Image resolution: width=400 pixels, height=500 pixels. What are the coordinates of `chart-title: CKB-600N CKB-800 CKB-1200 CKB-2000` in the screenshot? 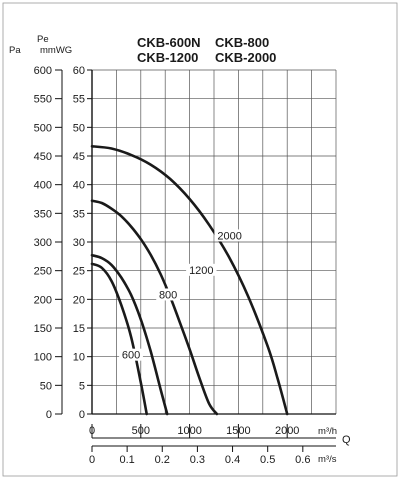 It's located at (206, 50).